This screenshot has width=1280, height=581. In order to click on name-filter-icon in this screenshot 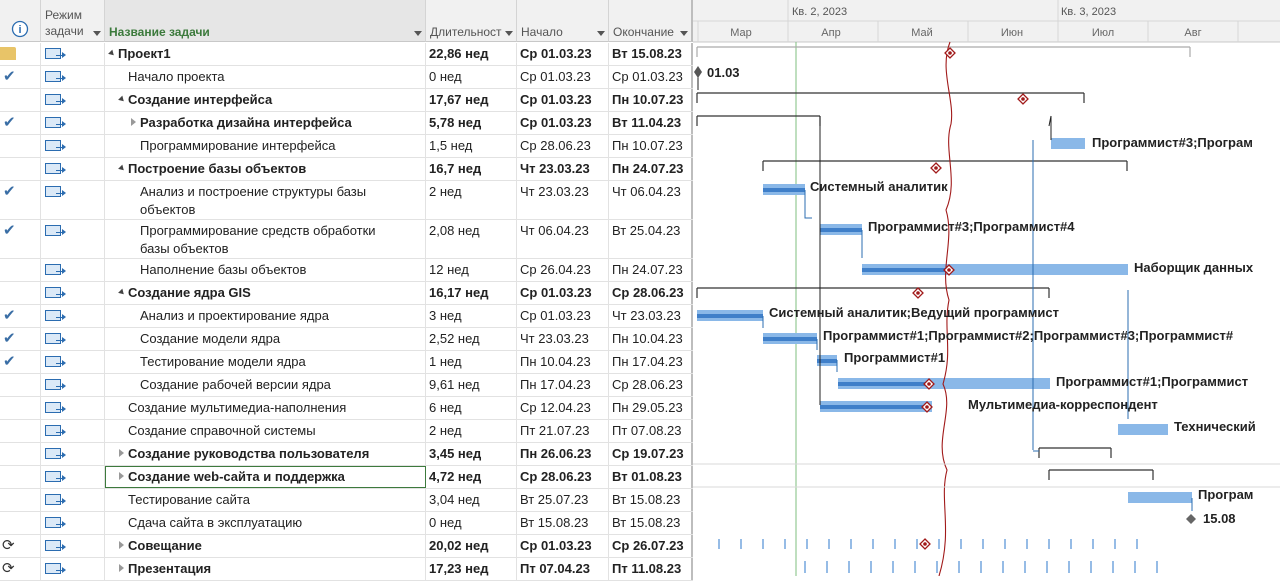, I will do `click(418, 33)`.